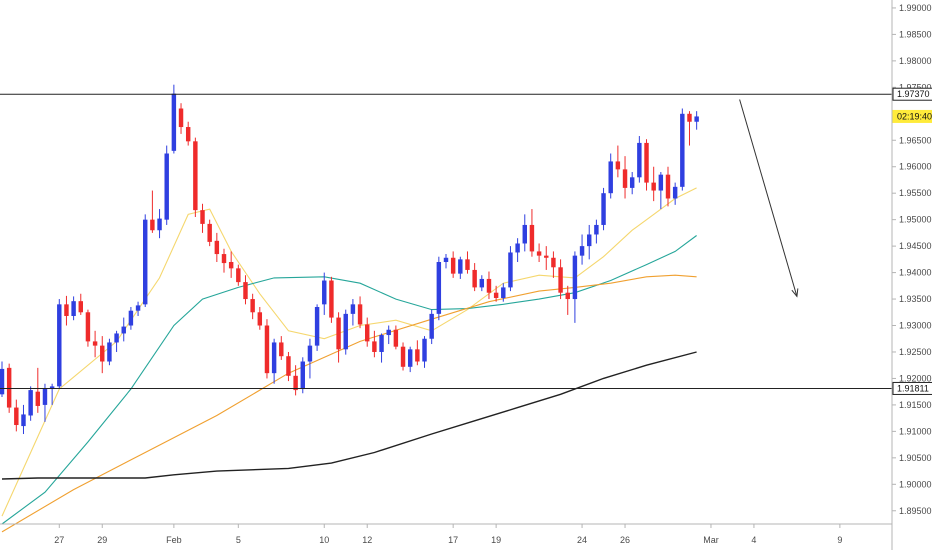  I want to click on time-tick-label: 19, so click(496, 540).